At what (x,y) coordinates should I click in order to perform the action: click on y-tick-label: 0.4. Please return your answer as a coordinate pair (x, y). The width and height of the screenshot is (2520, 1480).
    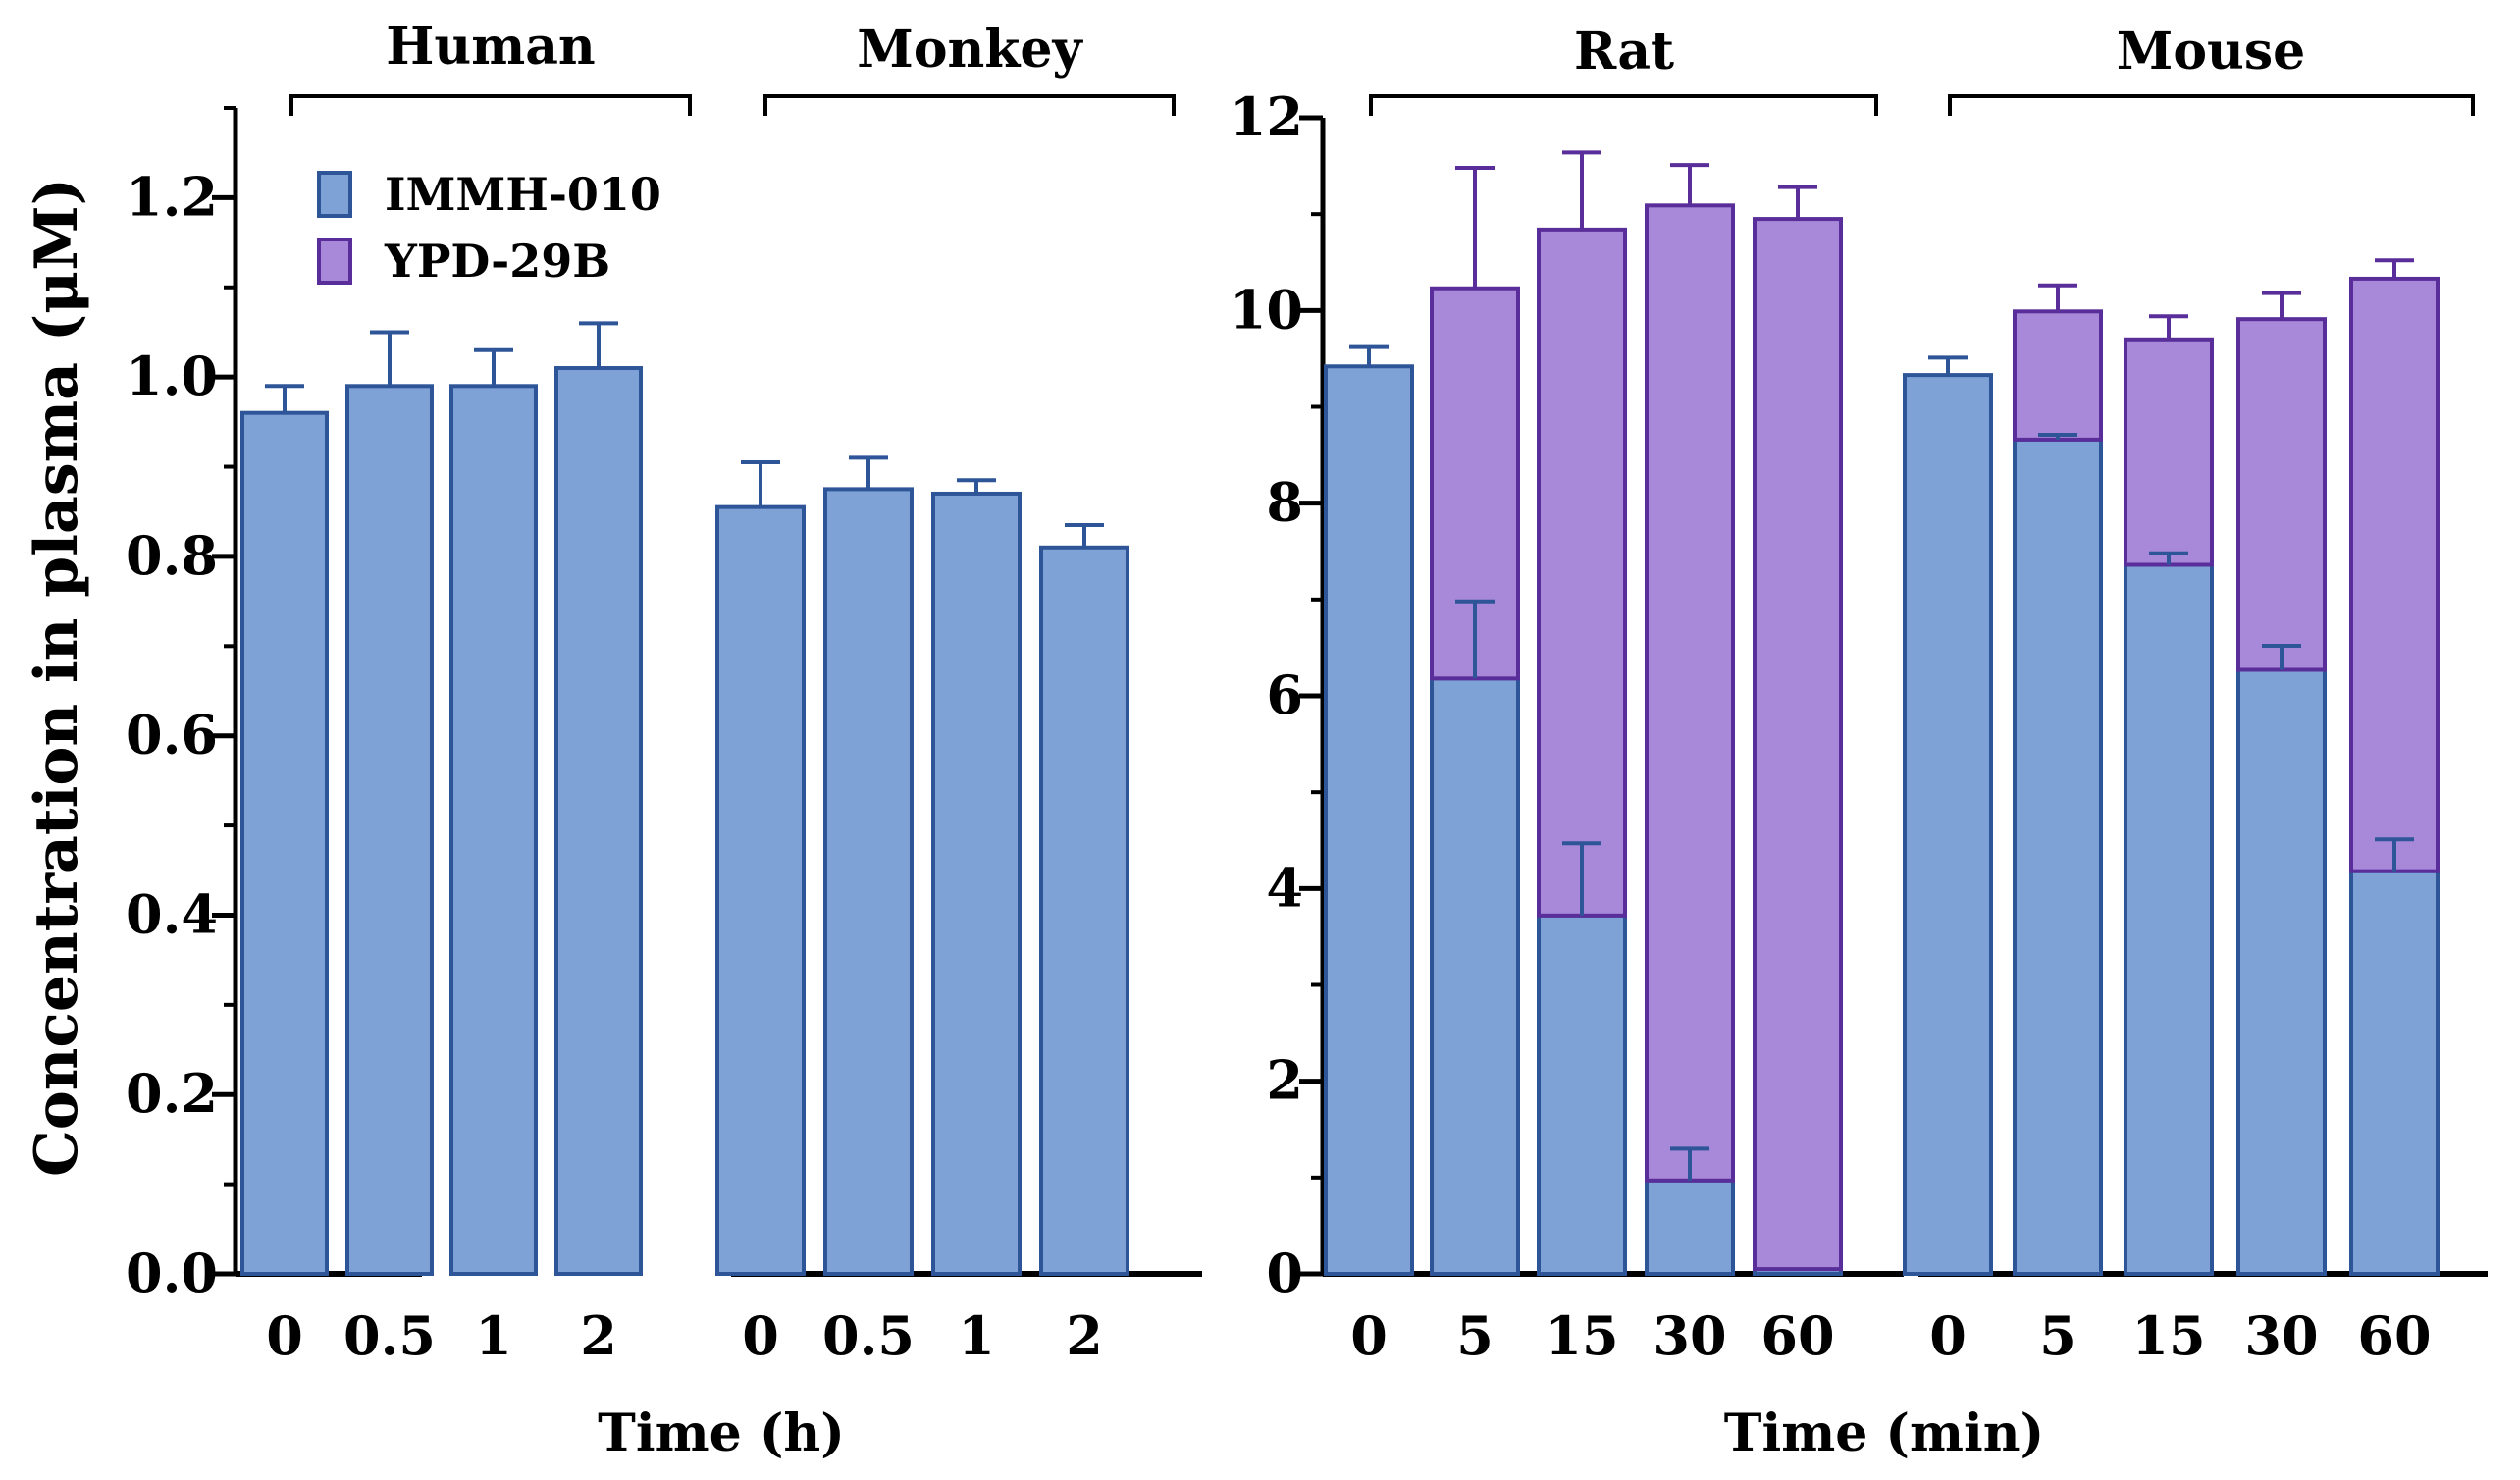
    Looking at the image, I should click on (172, 913).